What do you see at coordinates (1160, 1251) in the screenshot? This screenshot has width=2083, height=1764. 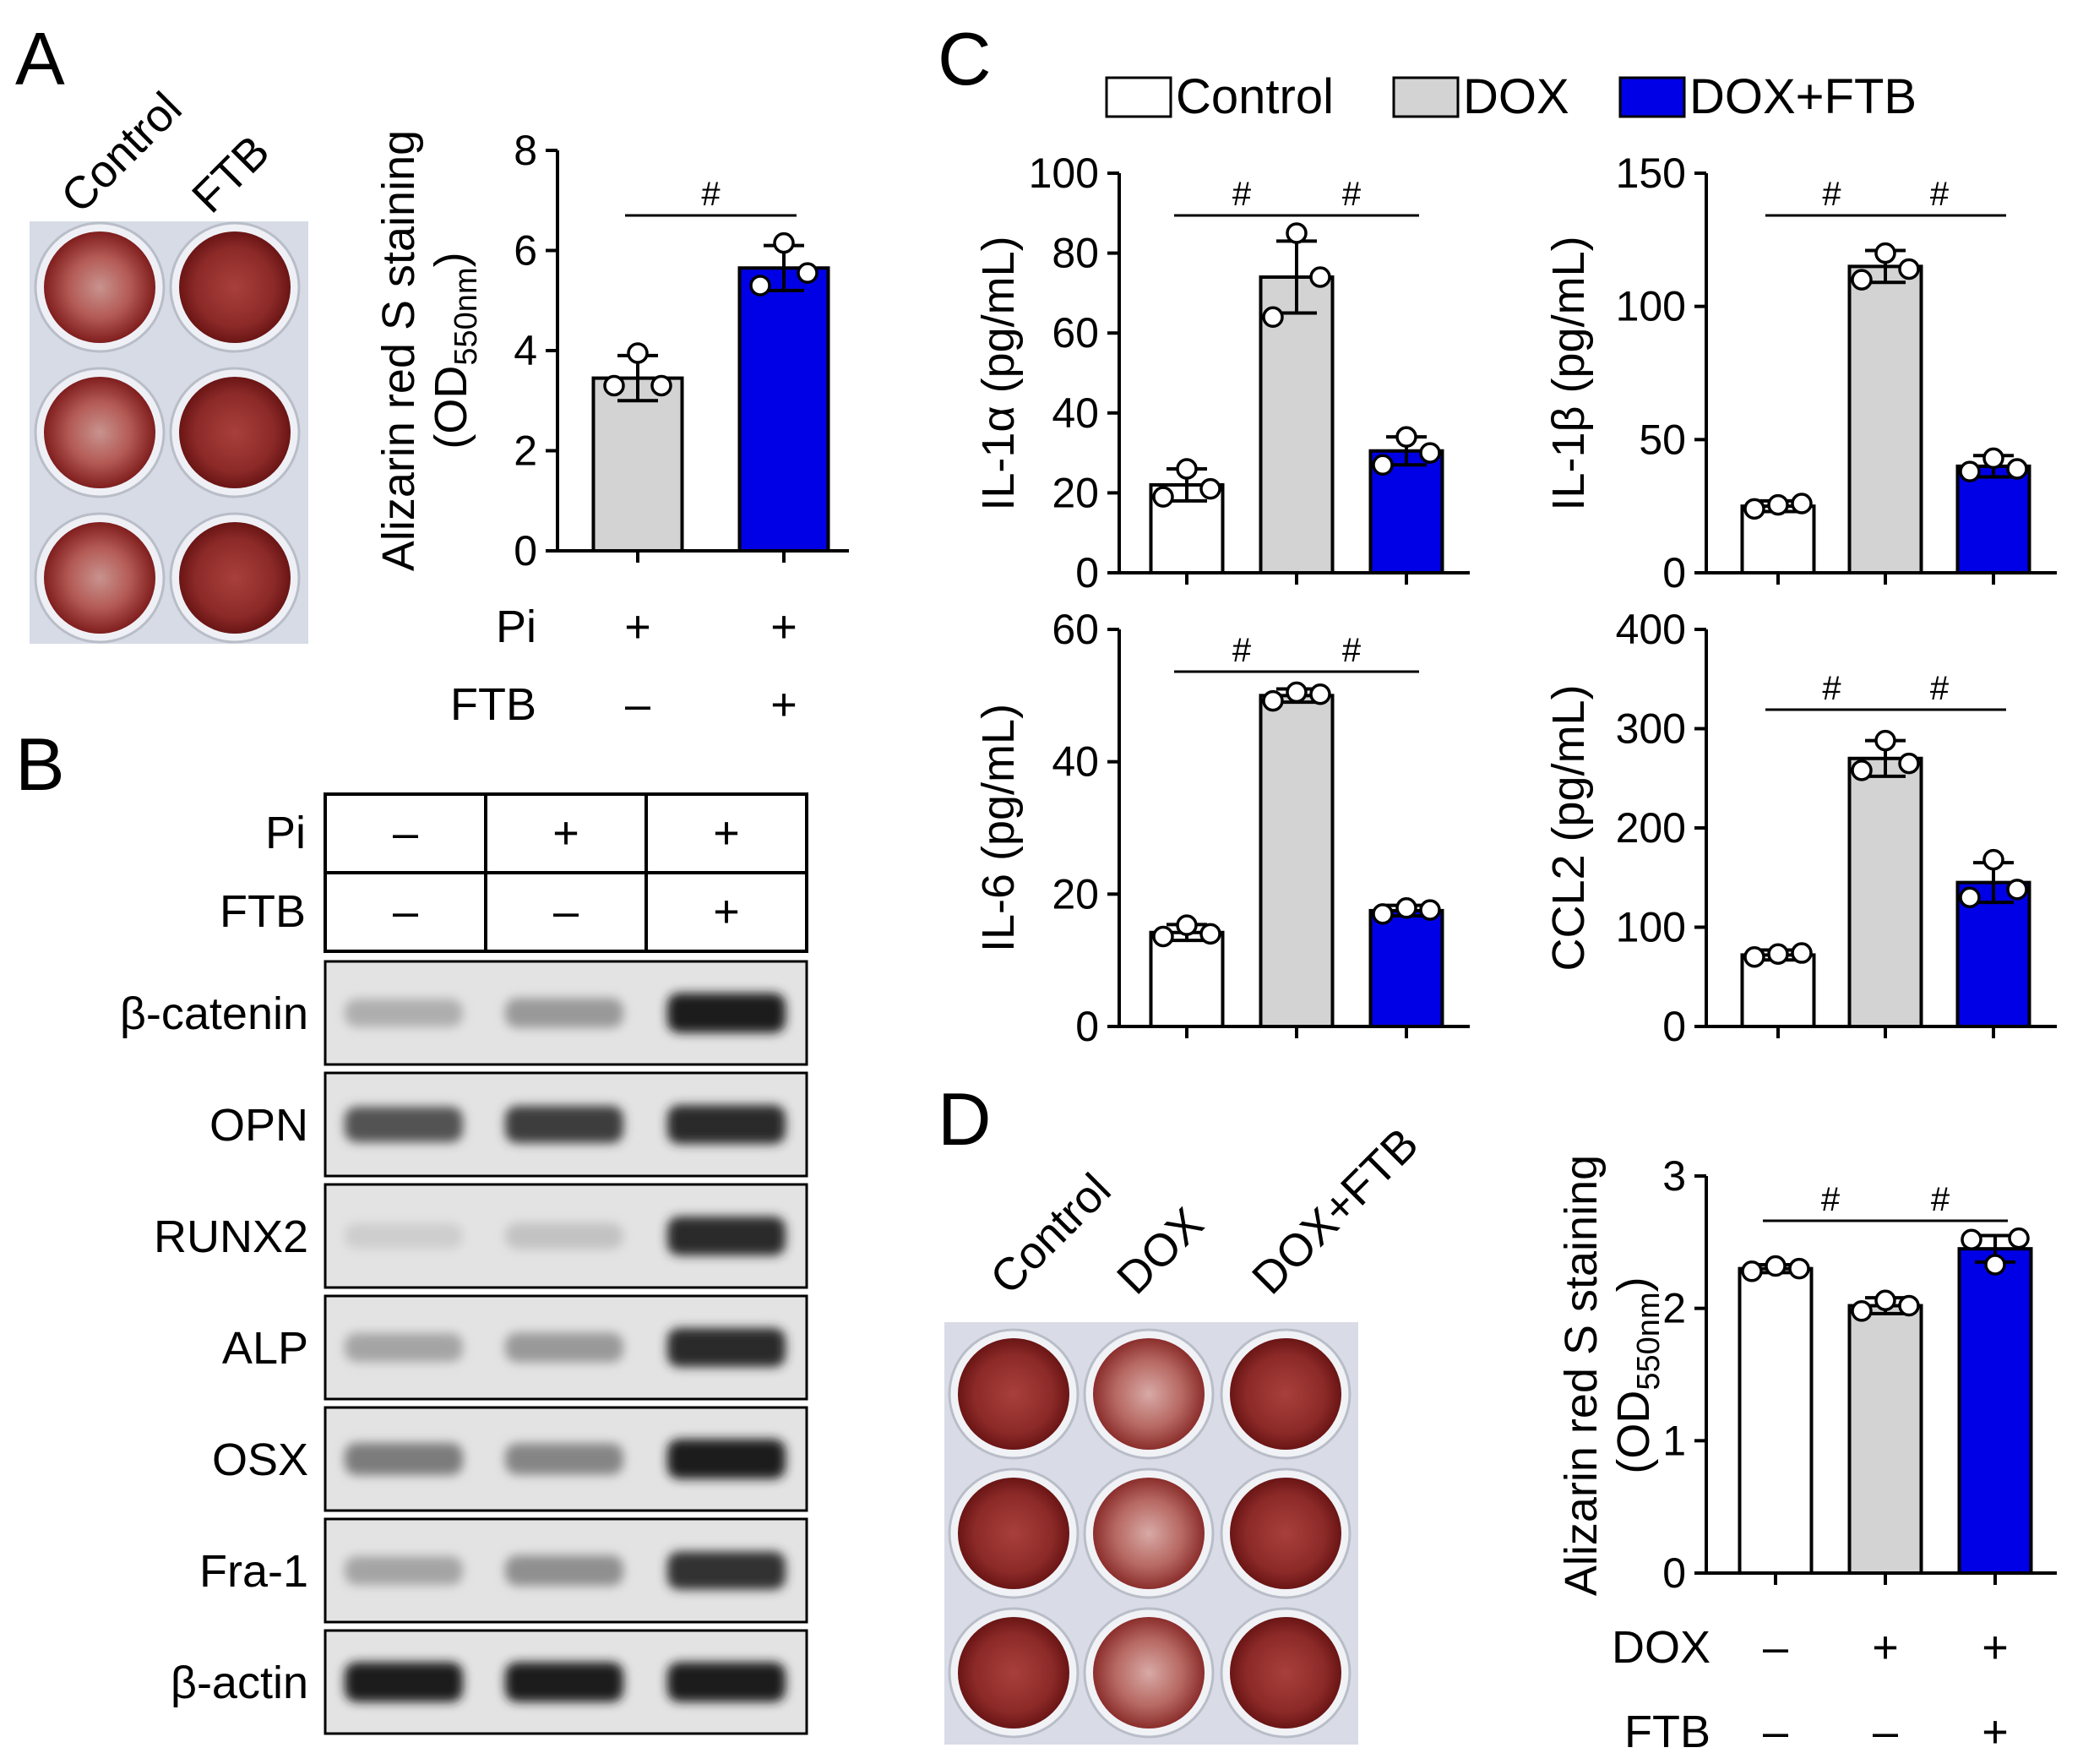 I see `plate-d-label-dox: DOX` at bounding box center [1160, 1251].